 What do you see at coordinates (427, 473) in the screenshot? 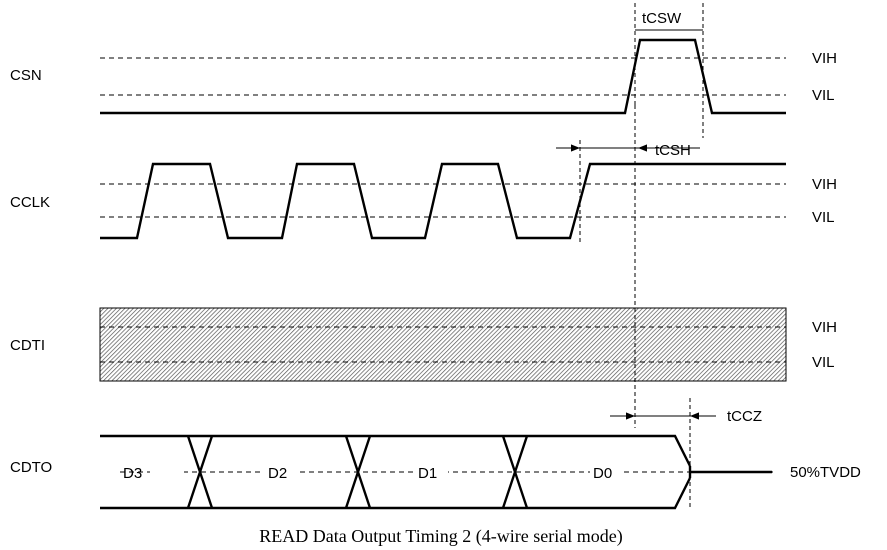
I see `cdto-bit-d1: D1` at bounding box center [427, 473].